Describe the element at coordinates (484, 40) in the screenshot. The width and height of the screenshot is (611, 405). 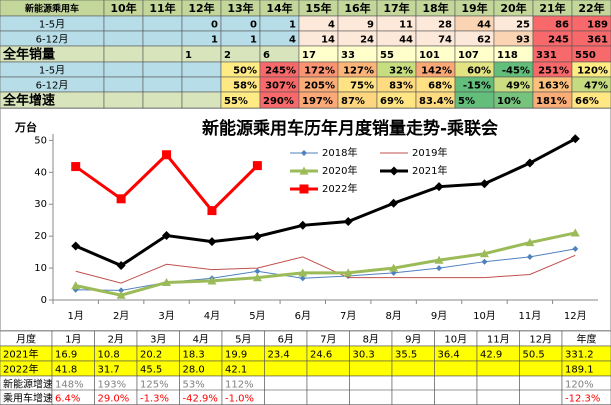
I see `cell-text: 62` at that location.